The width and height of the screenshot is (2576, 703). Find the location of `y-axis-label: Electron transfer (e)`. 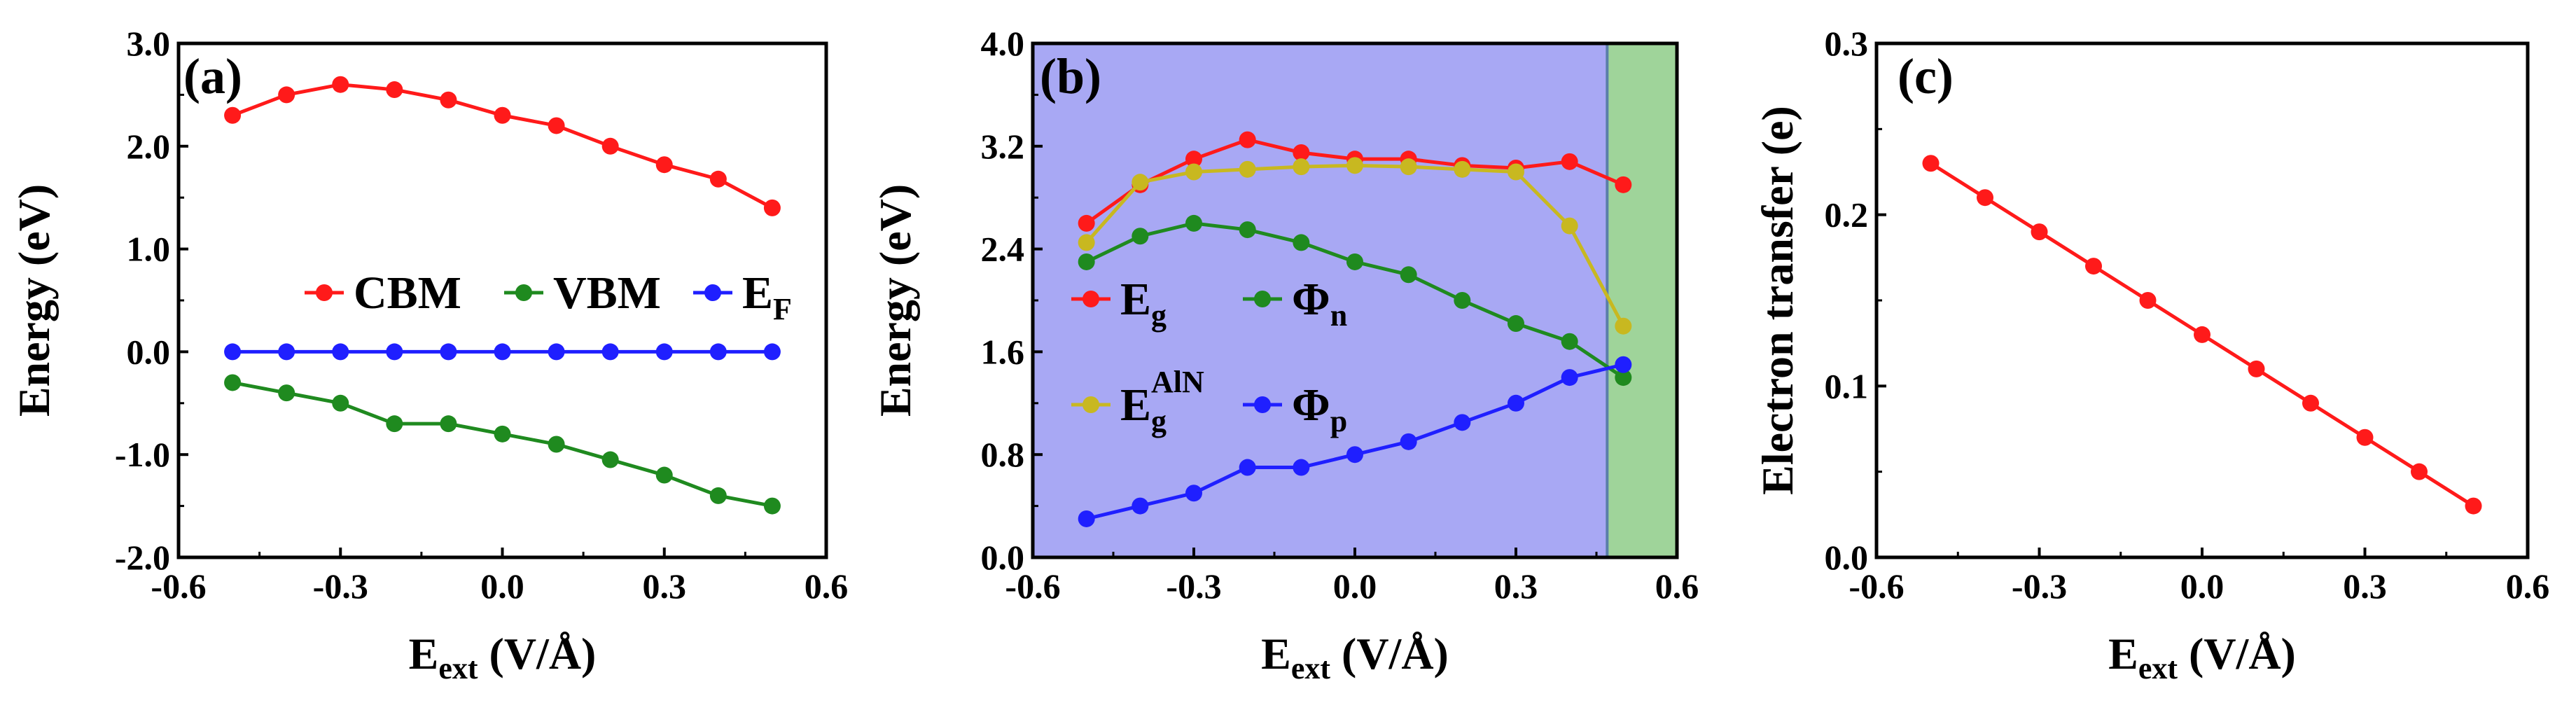

y-axis-label: Electron transfer (e) is located at coordinates (1777, 300).